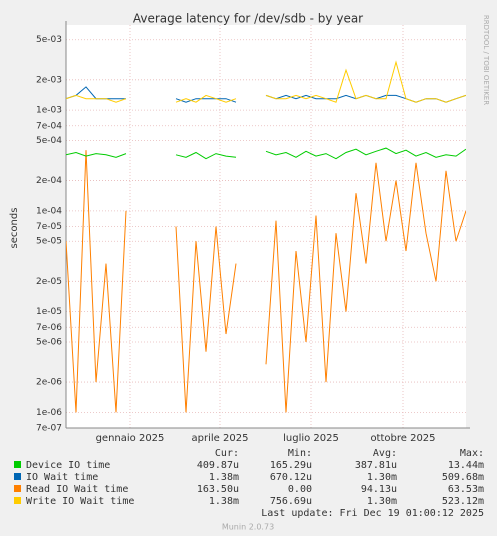 The height and width of the screenshot is (536, 497). What do you see at coordinates (49, 342) in the screenshot?
I see `y-tick-label: 5e-06` at bounding box center [49, 342].